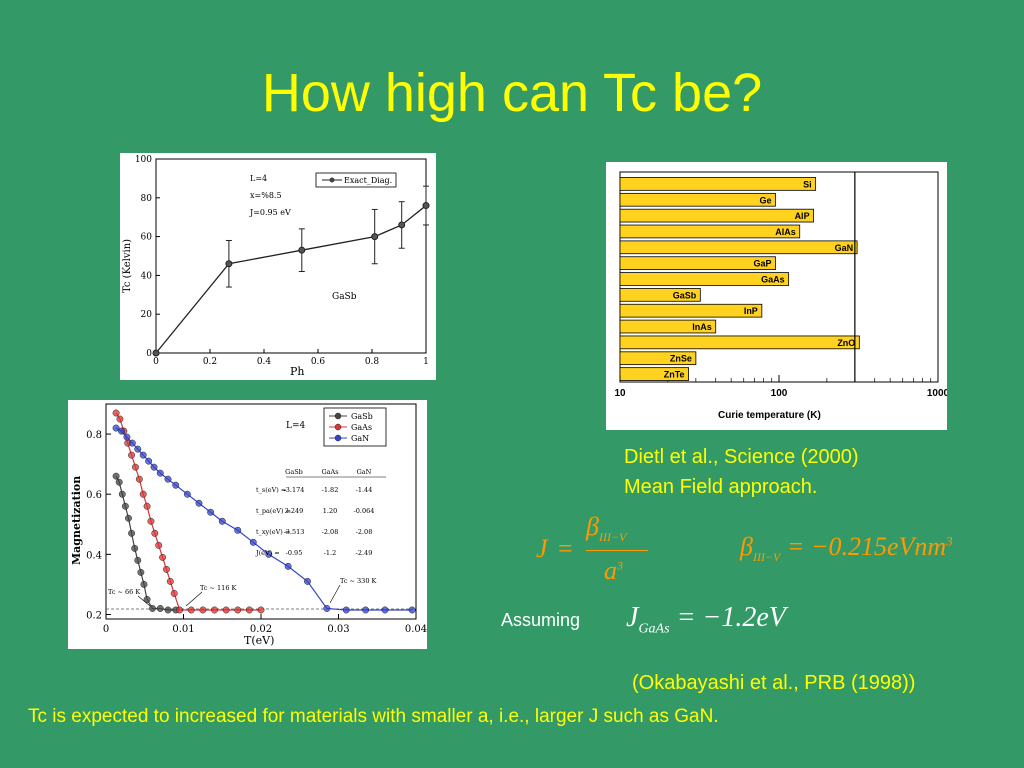 Image resolution: width=1024 pixels, height=768 pixels. What do you see at coordinates (194, 599) in the screenshot?
I see `tc-arrow-gaas` at bounding box center [194, 599].